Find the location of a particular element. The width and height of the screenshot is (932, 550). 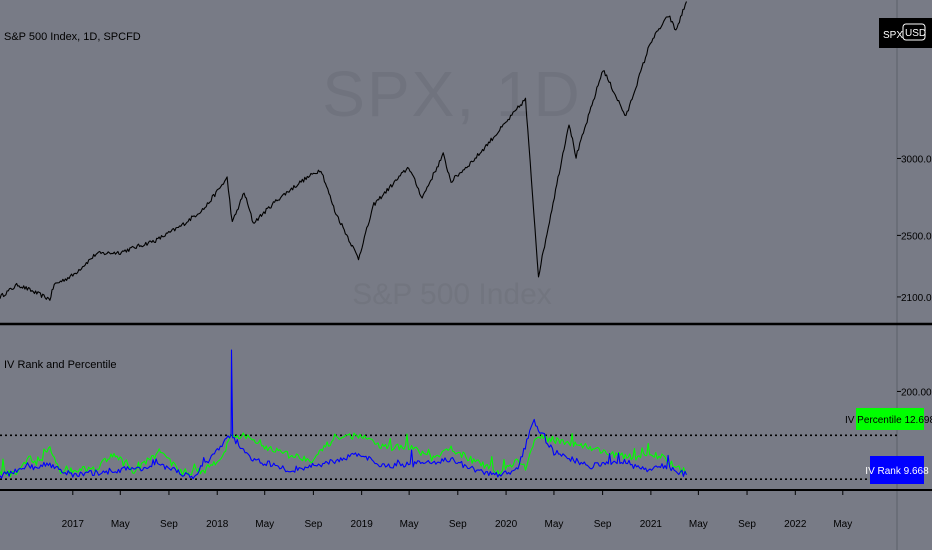

time-tick-label: 2017 is located at coordinates (73, 524).